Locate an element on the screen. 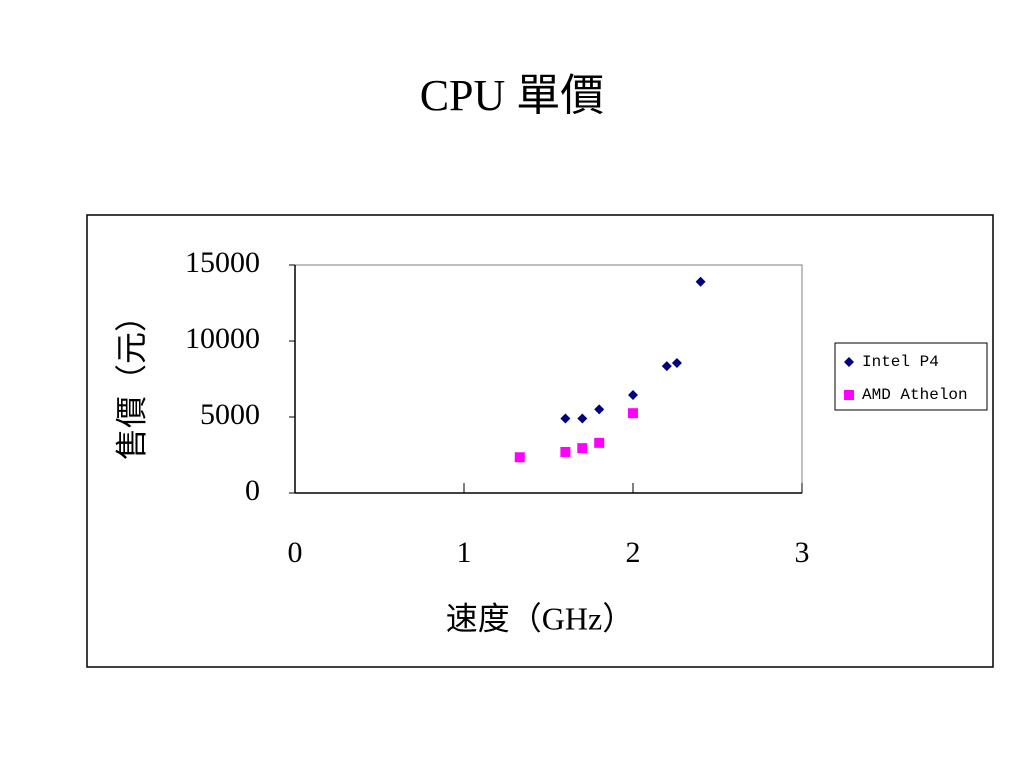 This screenshot has height=768, width=1024. y-tick-label: 0 is located at coordinates (252, 490).